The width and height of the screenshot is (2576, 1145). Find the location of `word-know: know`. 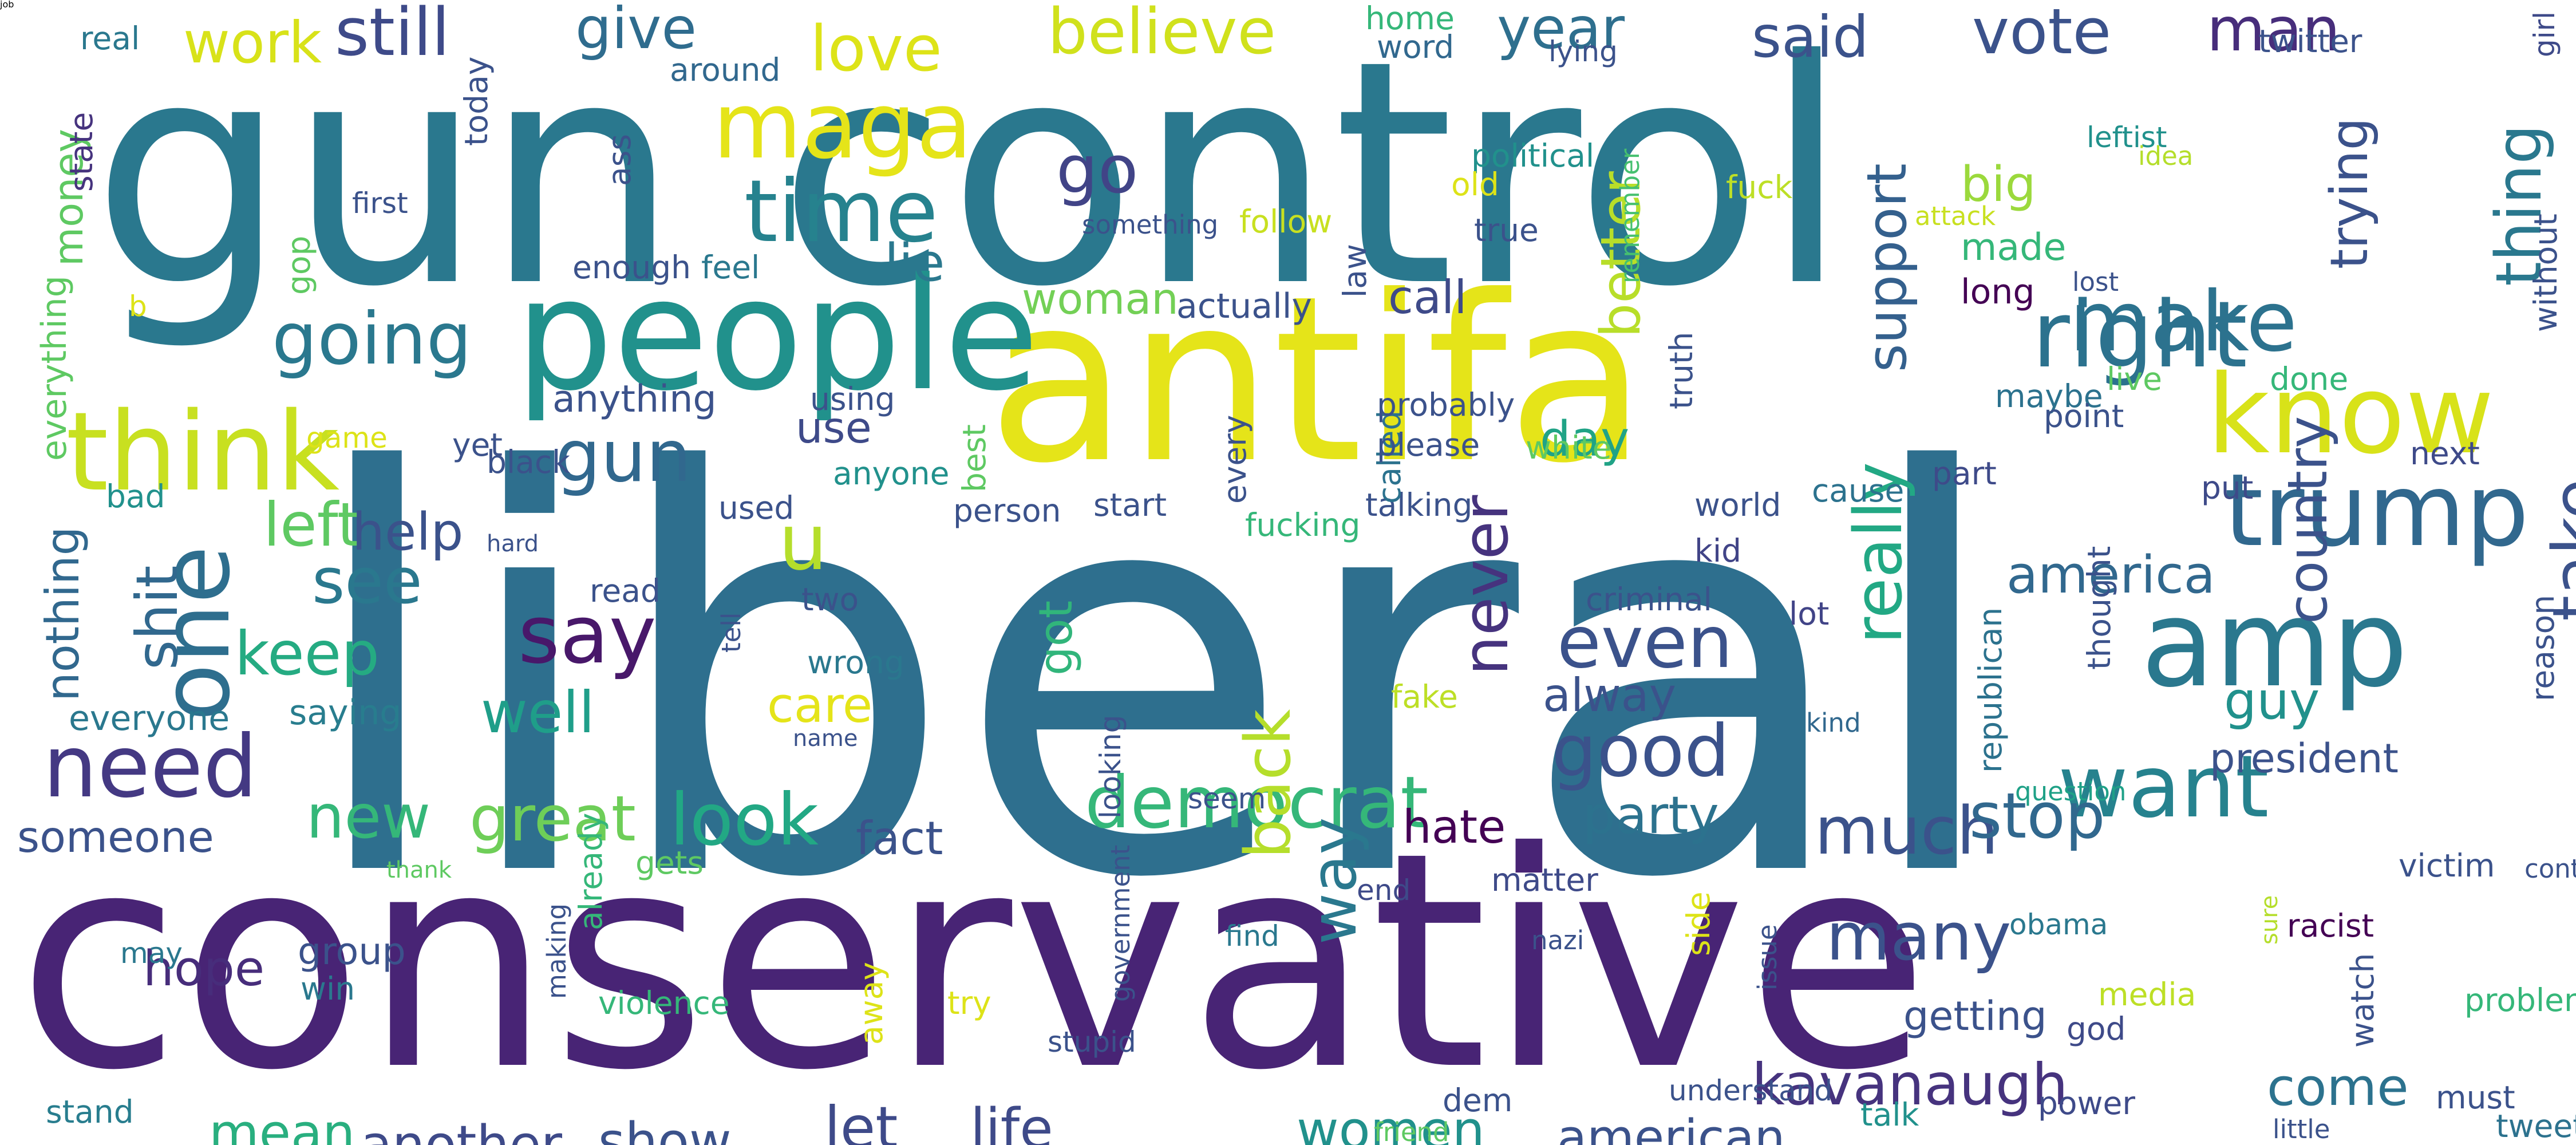

word-know: know is located at coordinates (2351, 415).